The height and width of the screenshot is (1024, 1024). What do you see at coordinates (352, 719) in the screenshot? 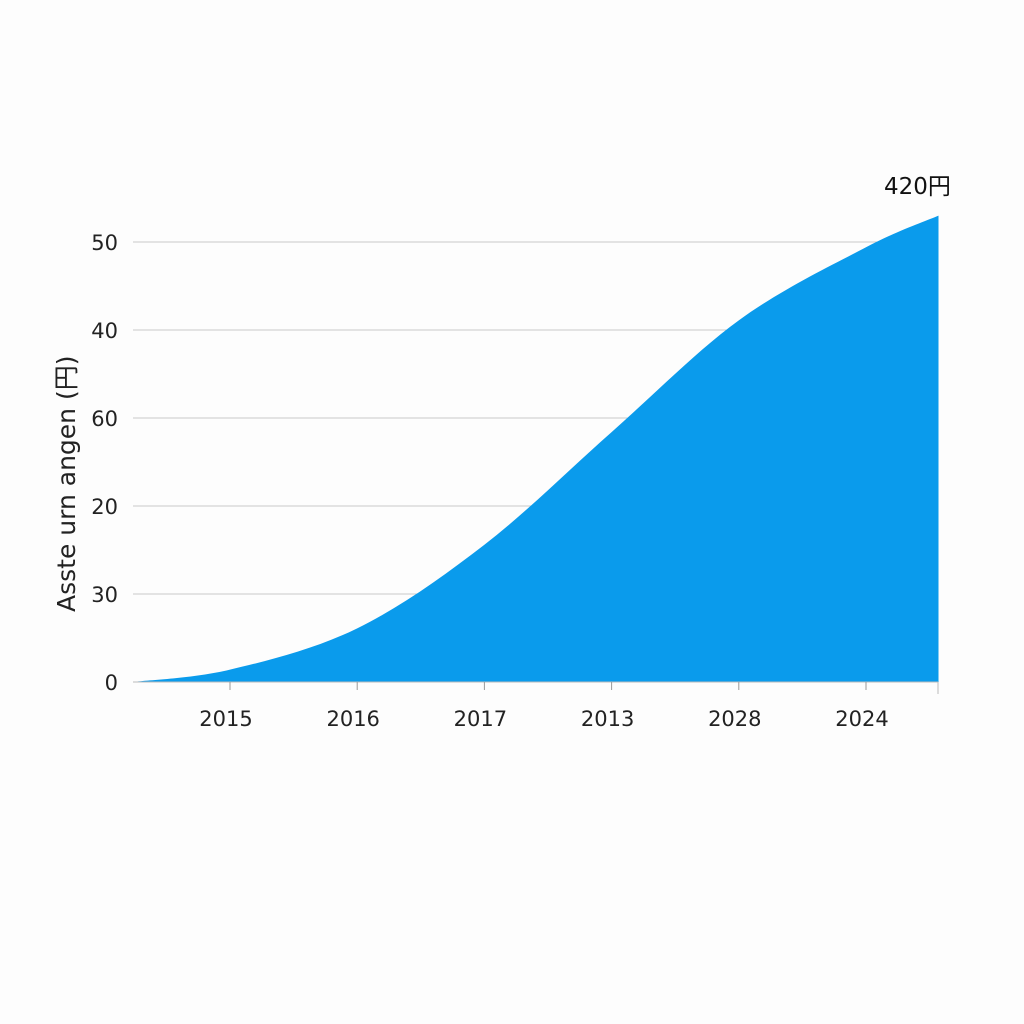
I see `x-tick-label: 2016` at bounding box center [352, 719].